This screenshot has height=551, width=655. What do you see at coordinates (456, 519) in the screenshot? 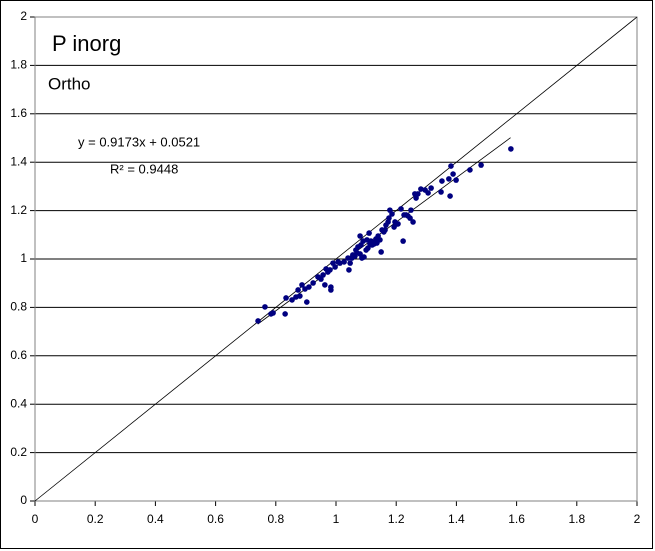
I see `x-tick-label: 1.4` at bounding box center [456, 519].